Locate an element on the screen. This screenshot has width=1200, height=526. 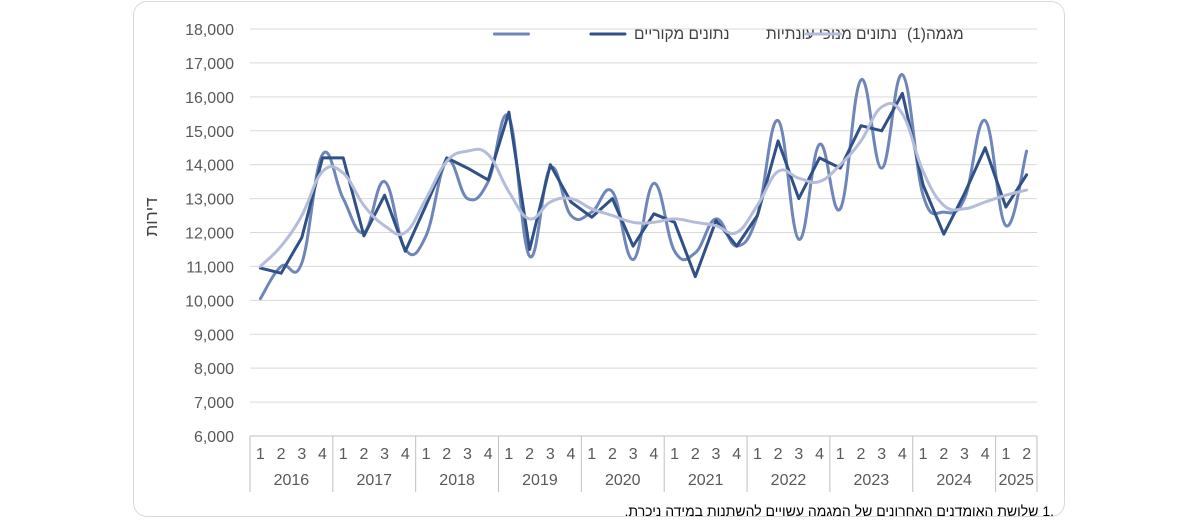
year-label: 2023 is located at coordinates (872, 480).